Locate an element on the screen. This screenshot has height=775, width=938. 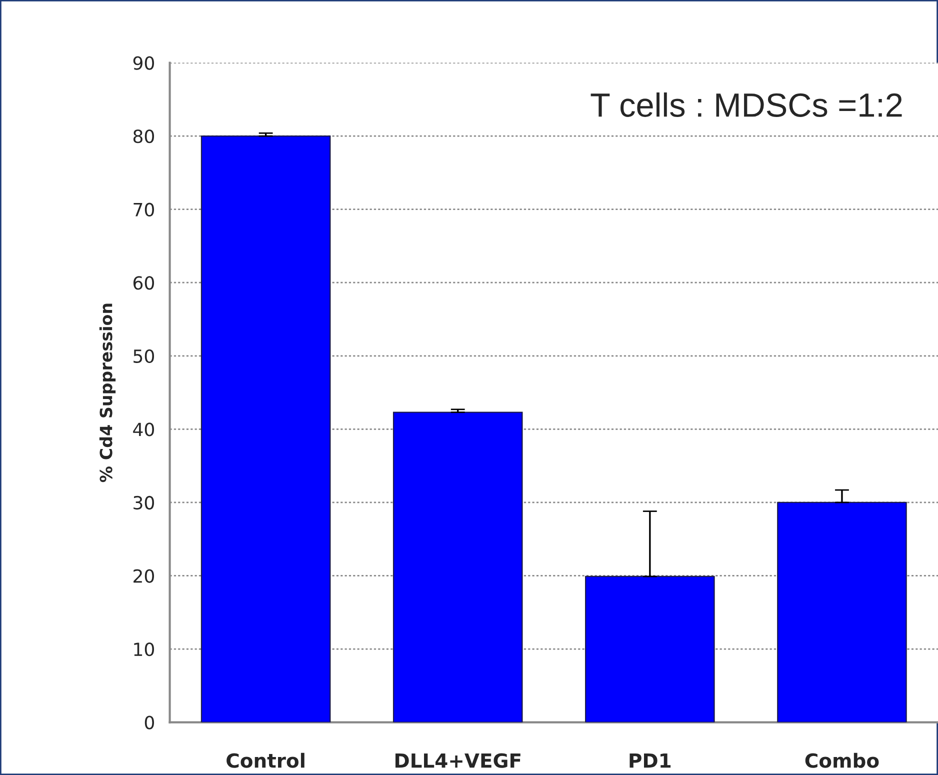
y-tick-label: 0 is located at coordinates (149, 723).